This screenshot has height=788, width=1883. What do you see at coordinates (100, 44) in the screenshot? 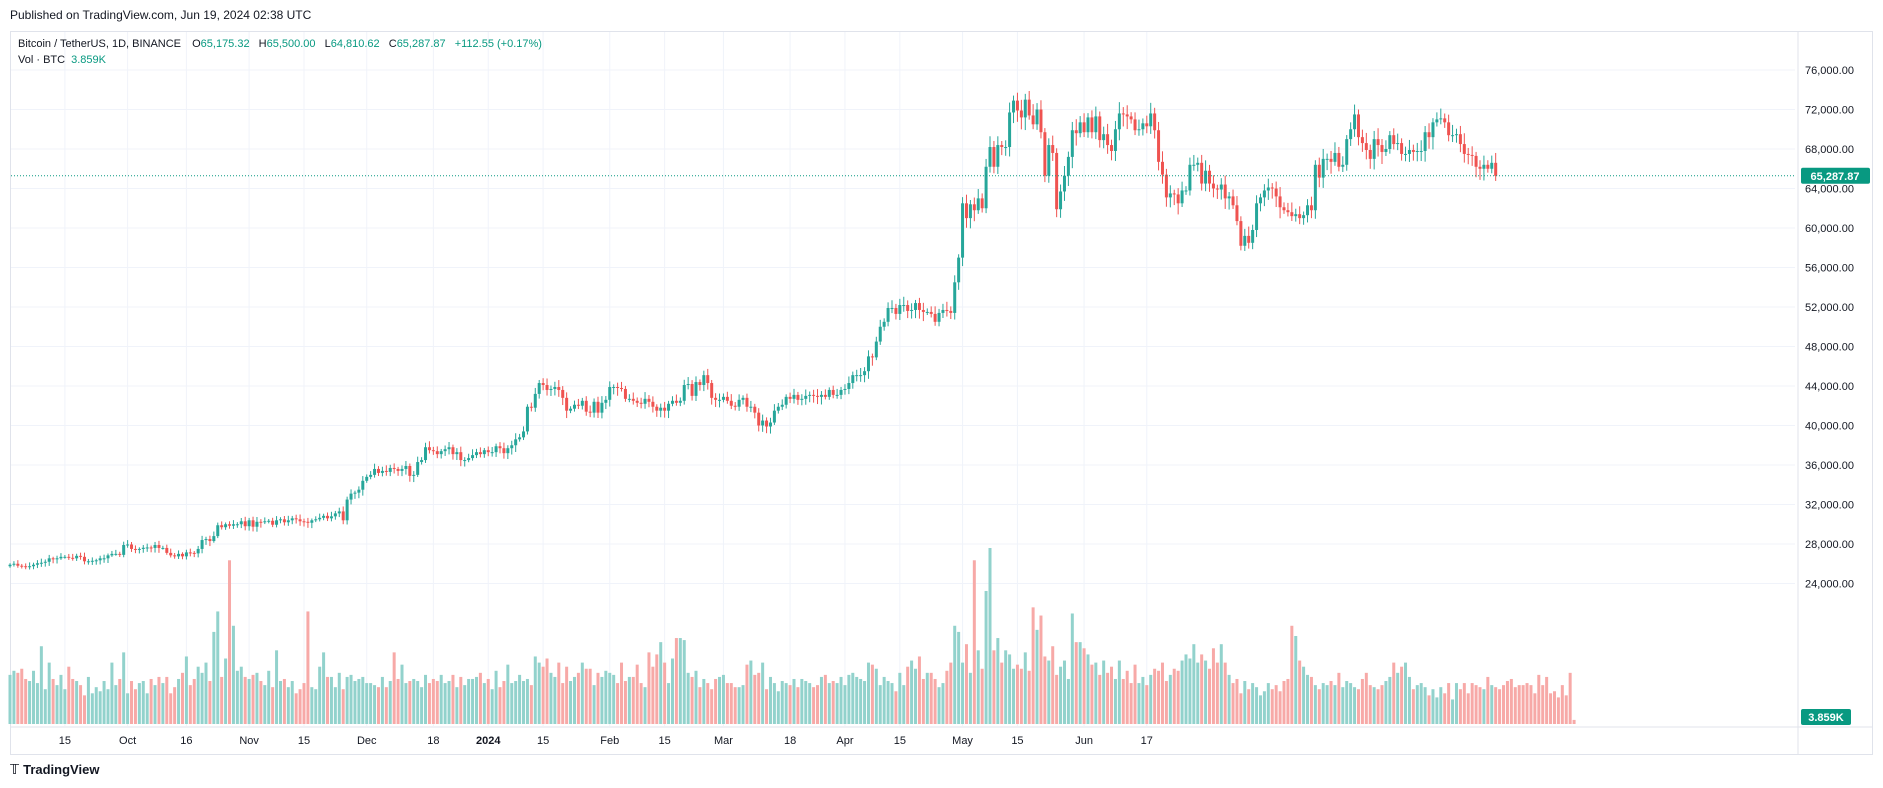
I see `symbol-title: Bitcoin / TetherUS, 1D, BINANCE` at bounding box center [100, 44].